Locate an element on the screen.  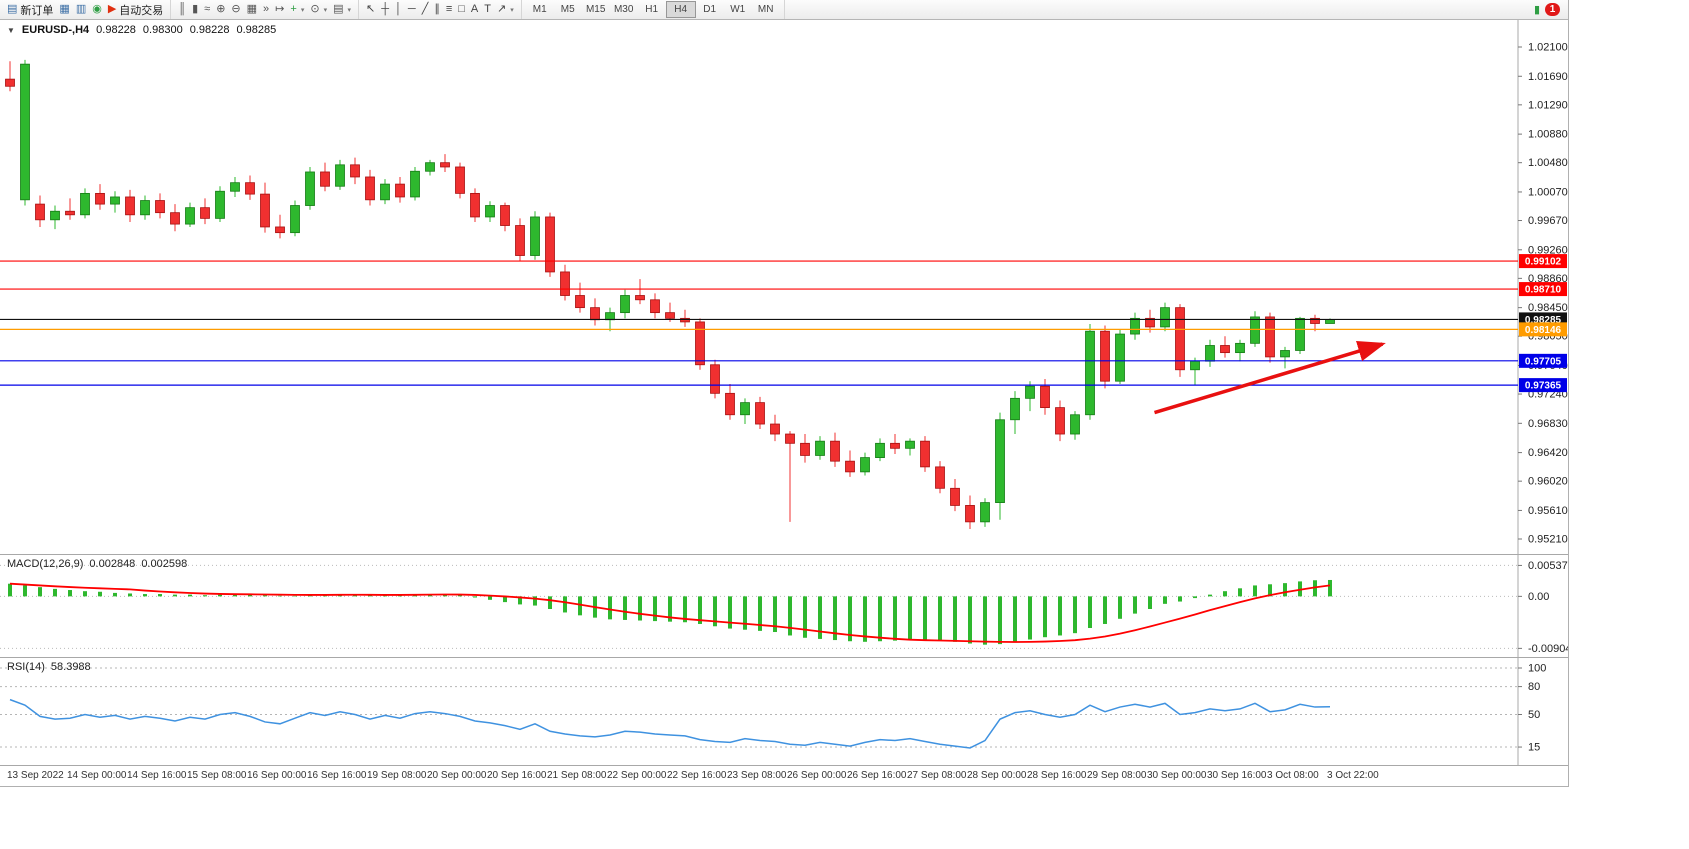
timeframe-h1-button: H1 is located at coordinates (652, 9).